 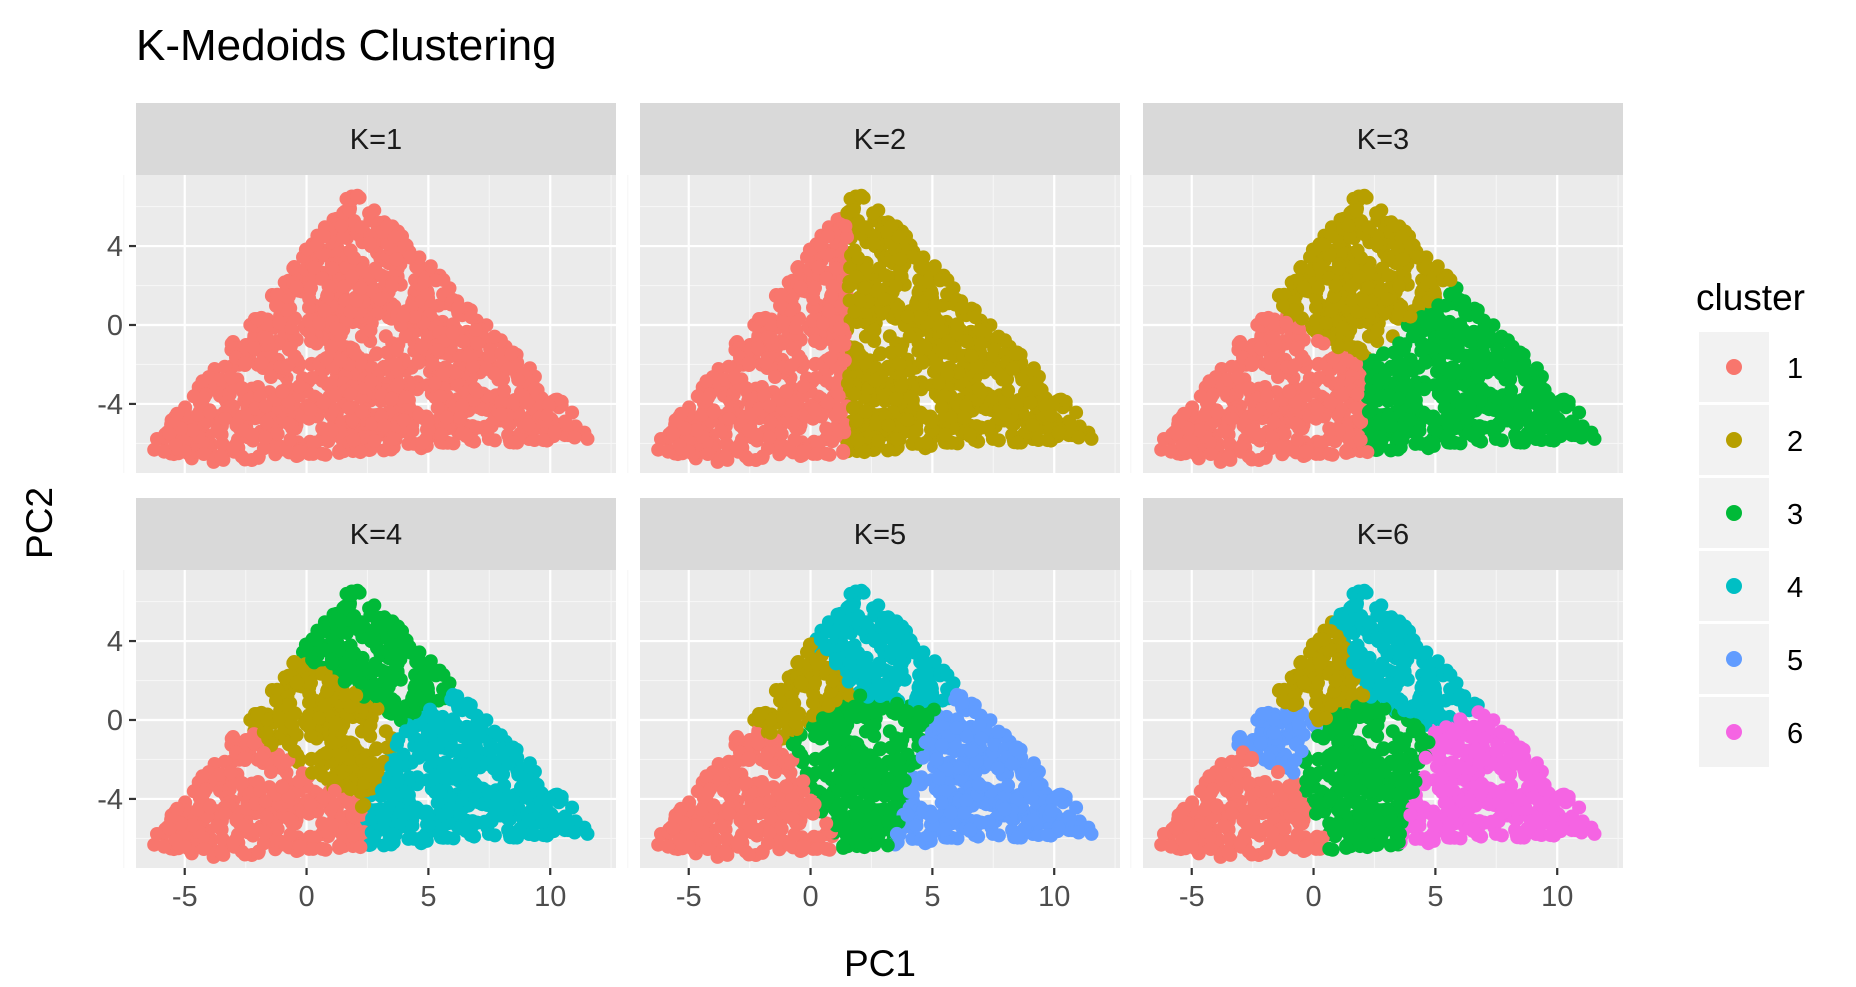 I want to click on facet-panel-k1: K=1, so click(x=369, y=288).